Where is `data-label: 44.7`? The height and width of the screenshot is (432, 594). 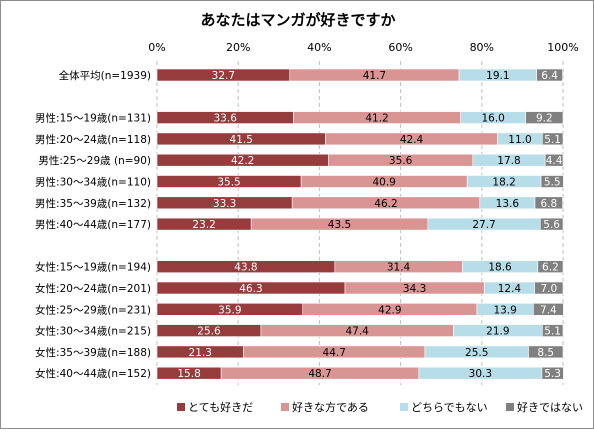
data-label: 44.7 is located at coordinates (334, 353).